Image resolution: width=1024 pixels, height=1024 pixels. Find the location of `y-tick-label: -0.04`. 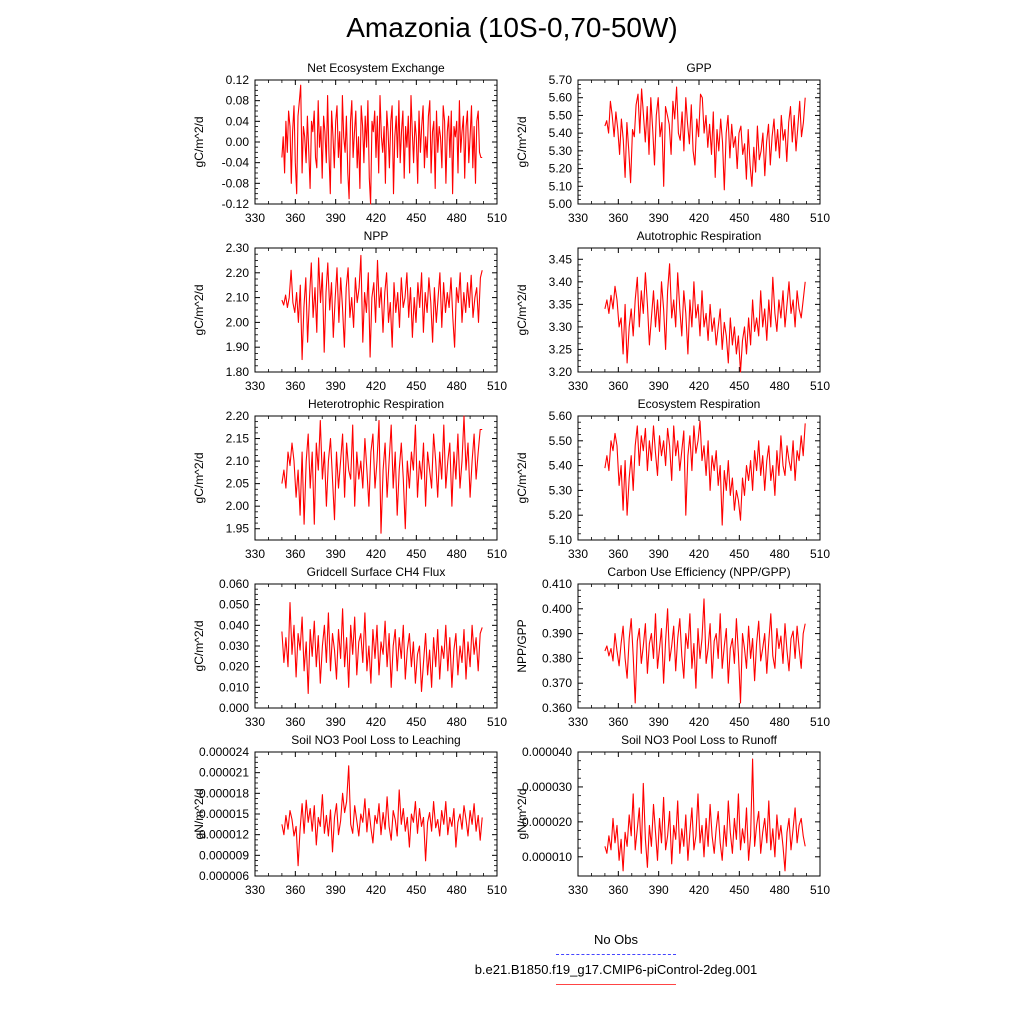

y-tick-label: -0.04 is located at coordinates (236, 163).